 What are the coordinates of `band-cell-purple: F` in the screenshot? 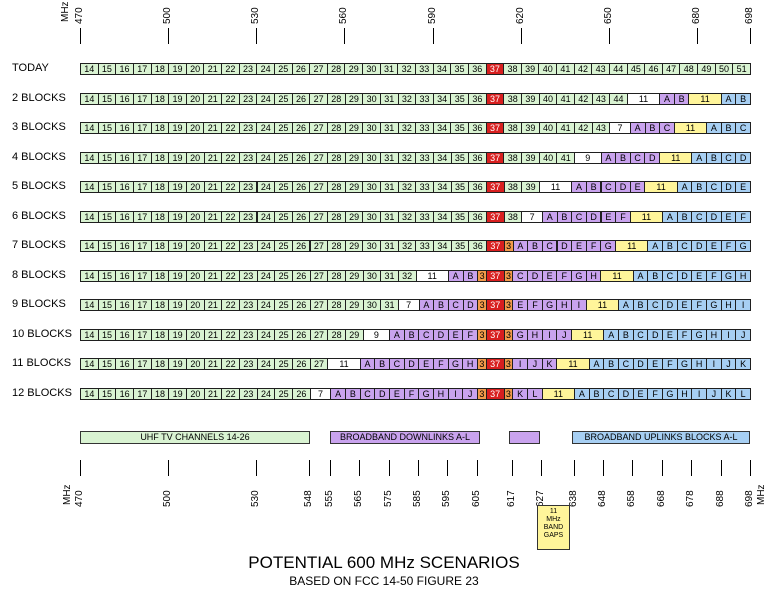 It's located at (535, 305).